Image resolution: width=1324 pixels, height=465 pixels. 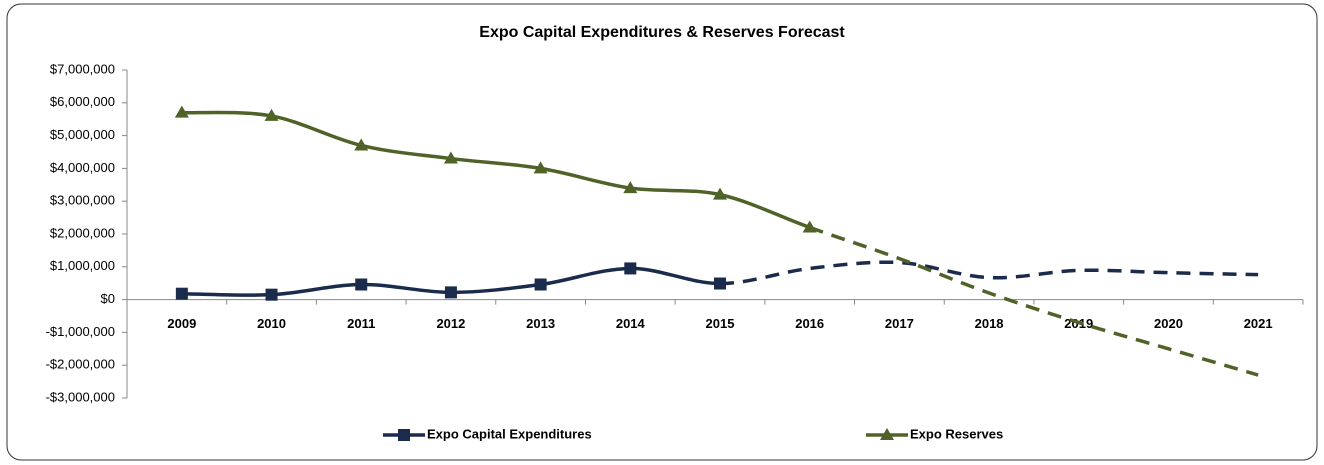 What do you see at coordinates (82, 265) in the screenshot?
I see `y-tick-label: $1,000,000` at bounding box center [82, 265].